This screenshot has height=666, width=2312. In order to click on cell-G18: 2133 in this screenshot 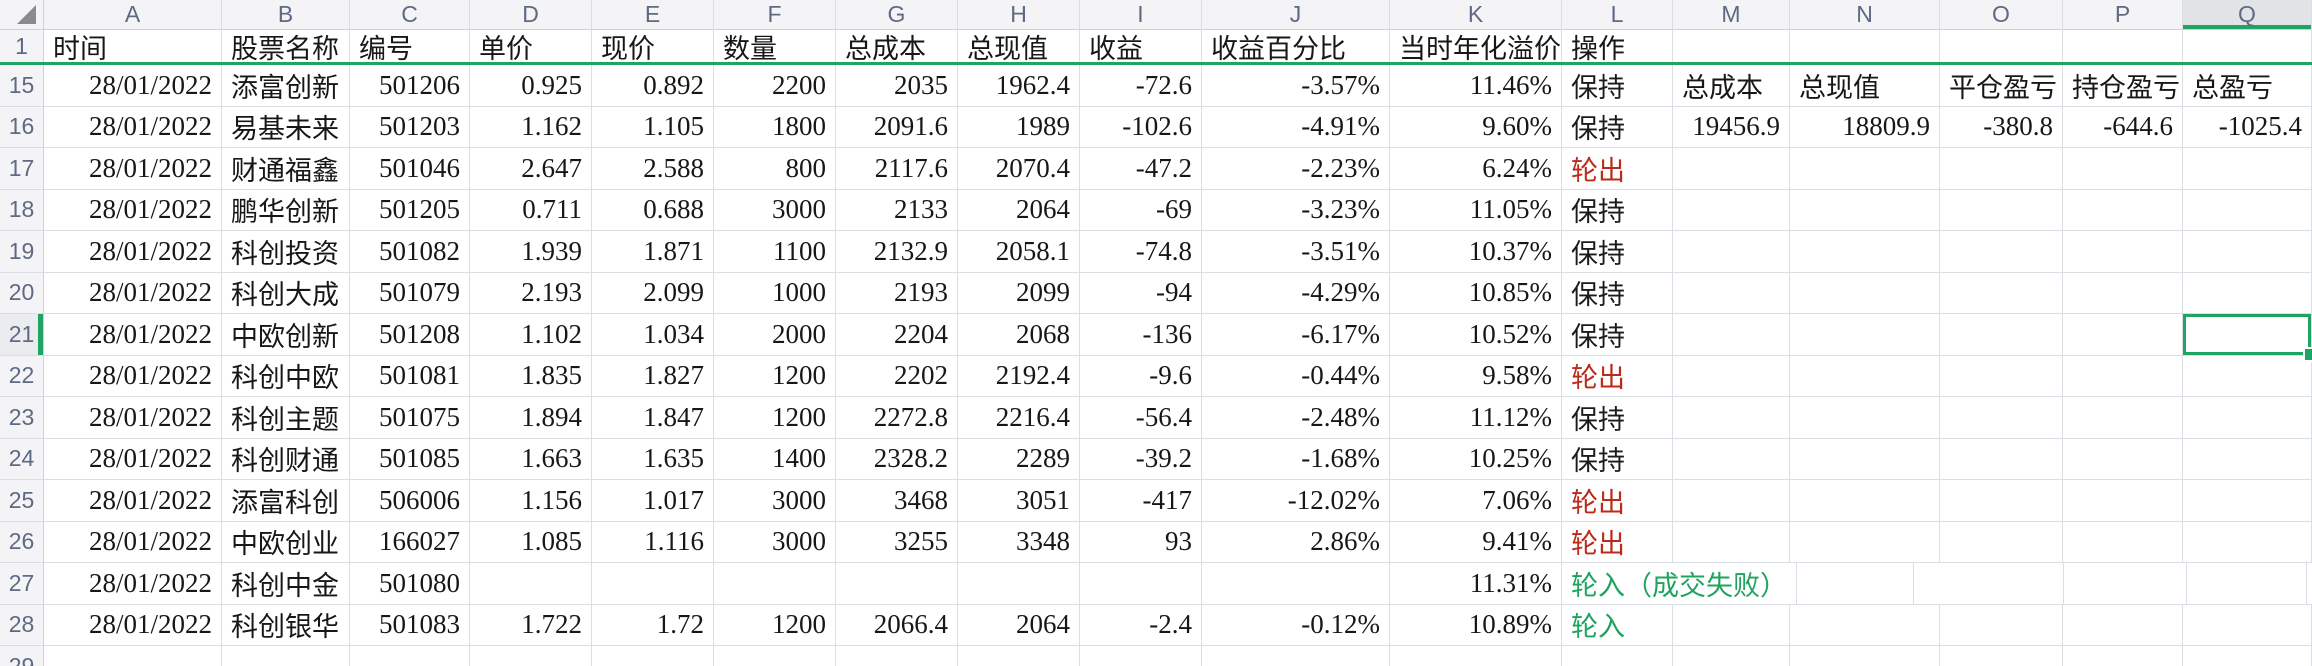, I will do `click(897, 210)`.